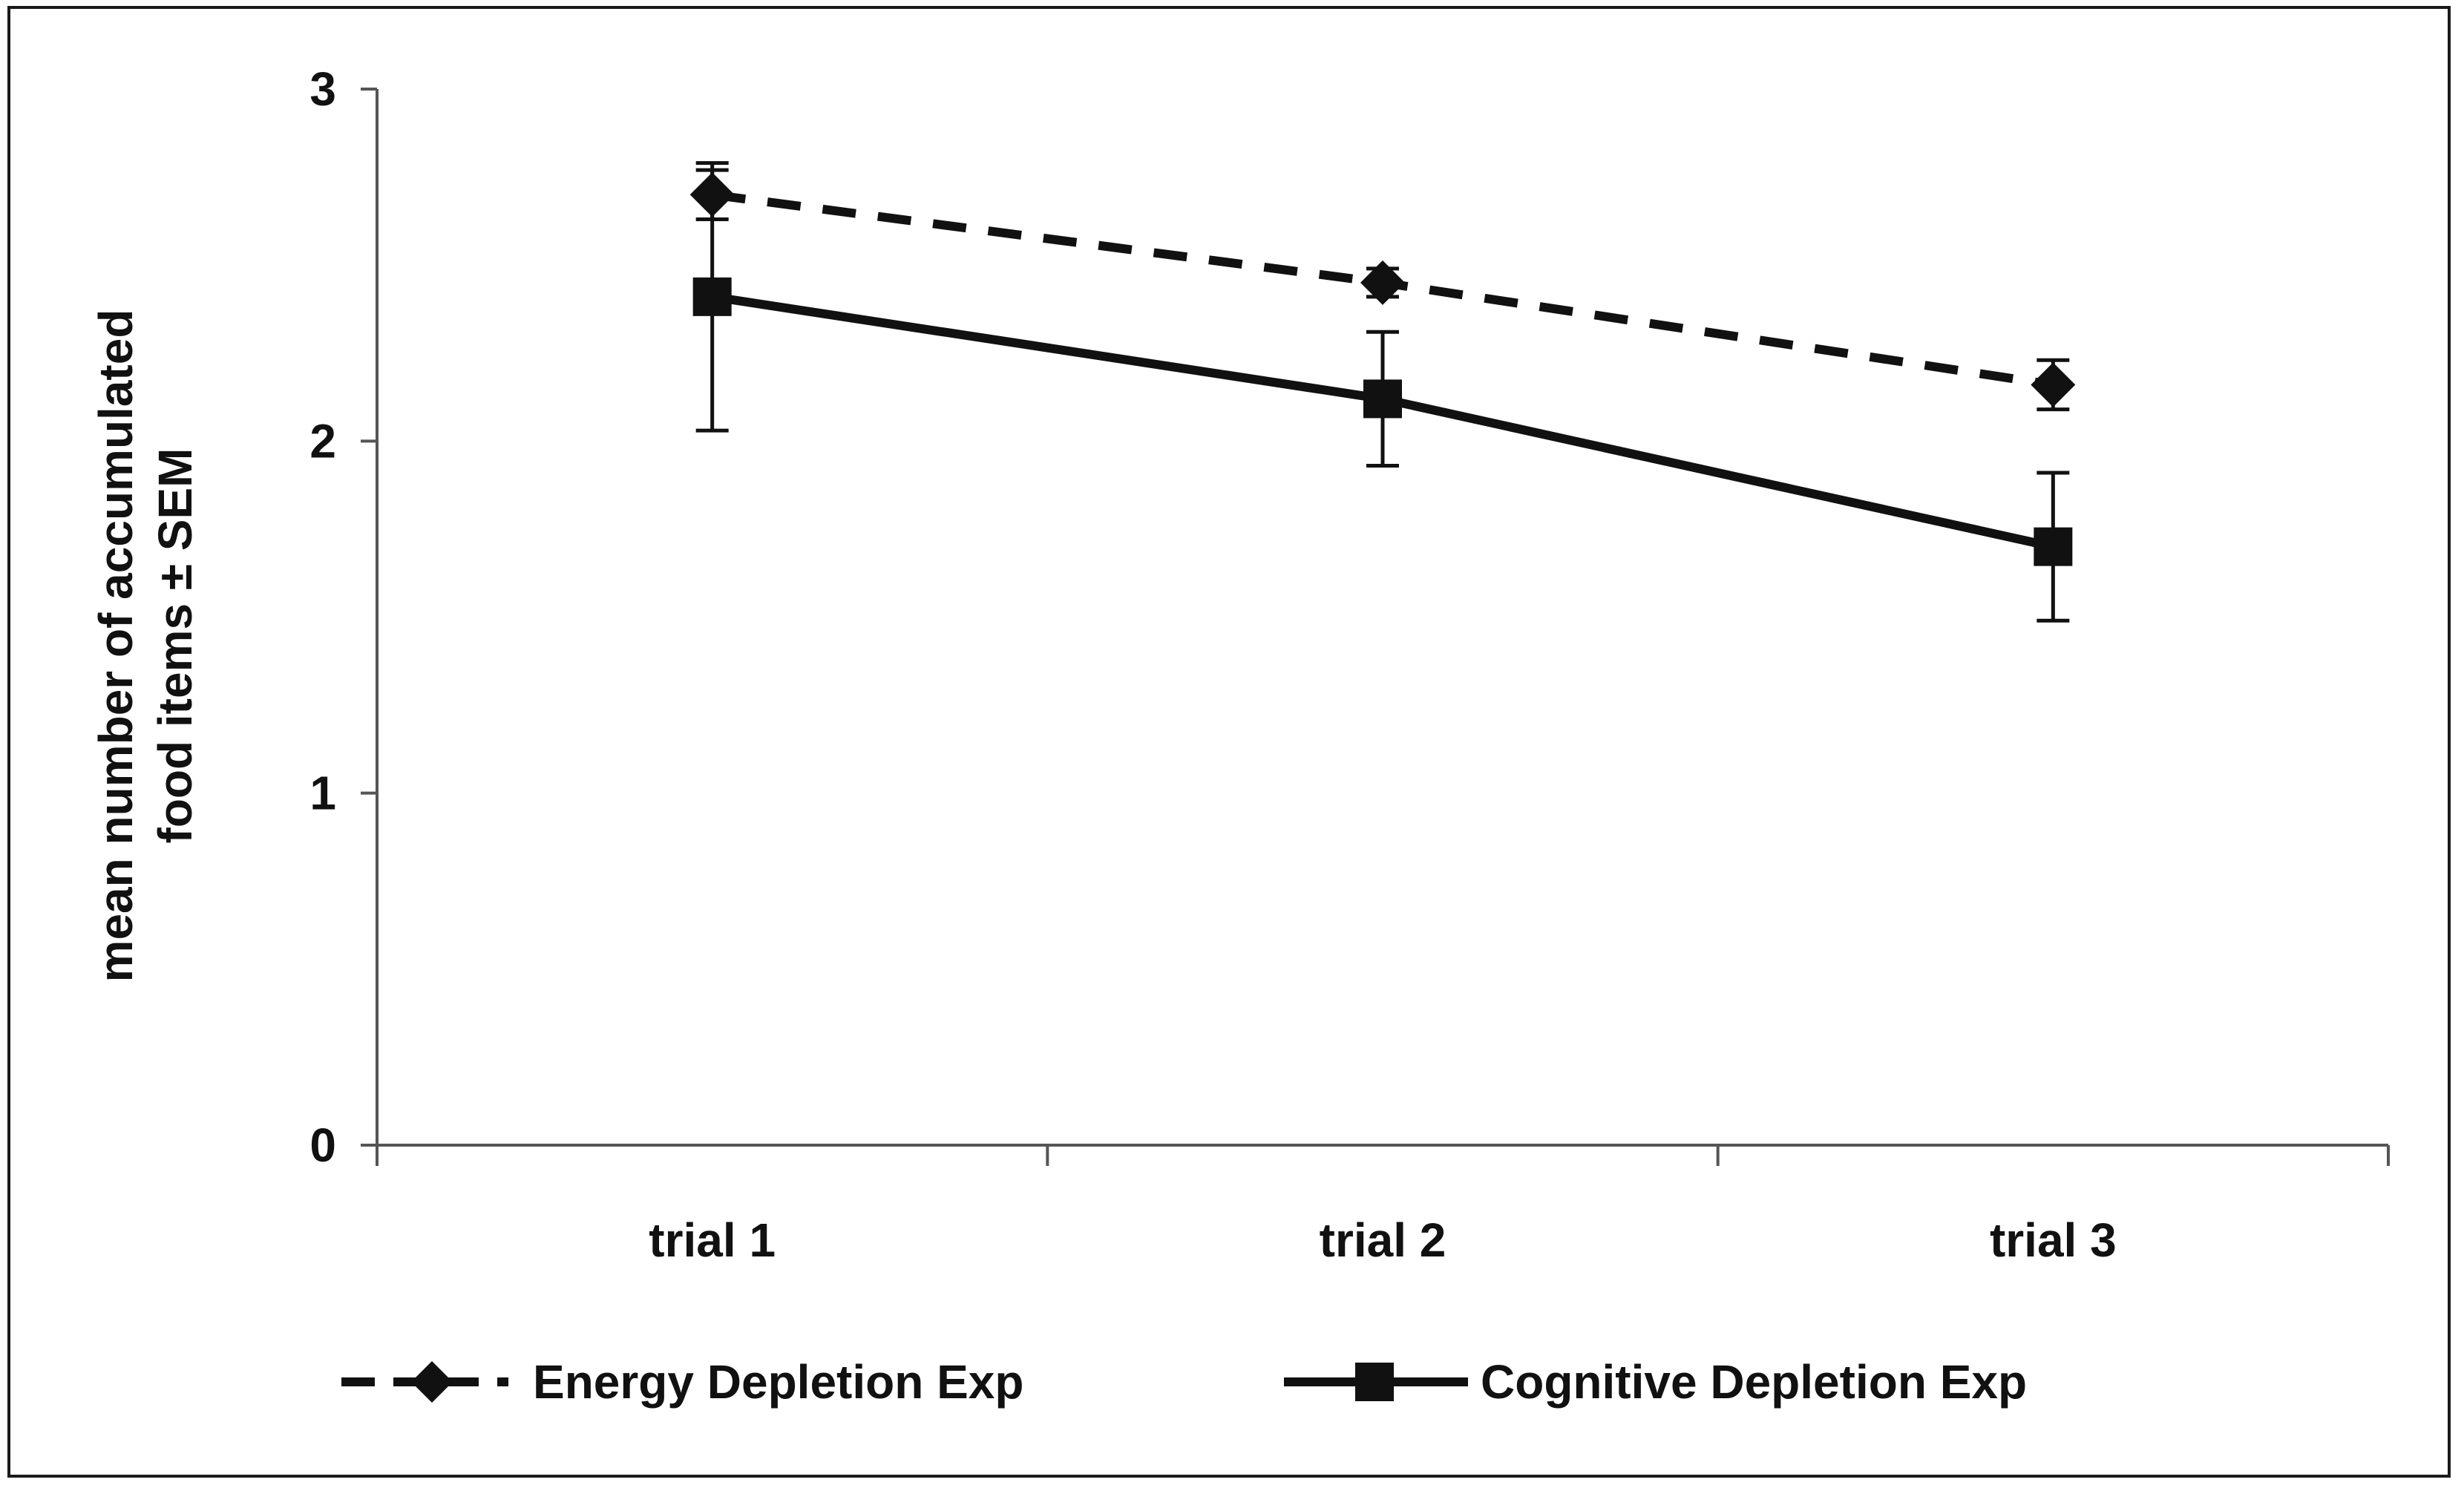 The width and height of the screenshot is (2464, 1491). I want to click on legend-entry-energy: Energy Depletion Exp, so click(682, 1382).